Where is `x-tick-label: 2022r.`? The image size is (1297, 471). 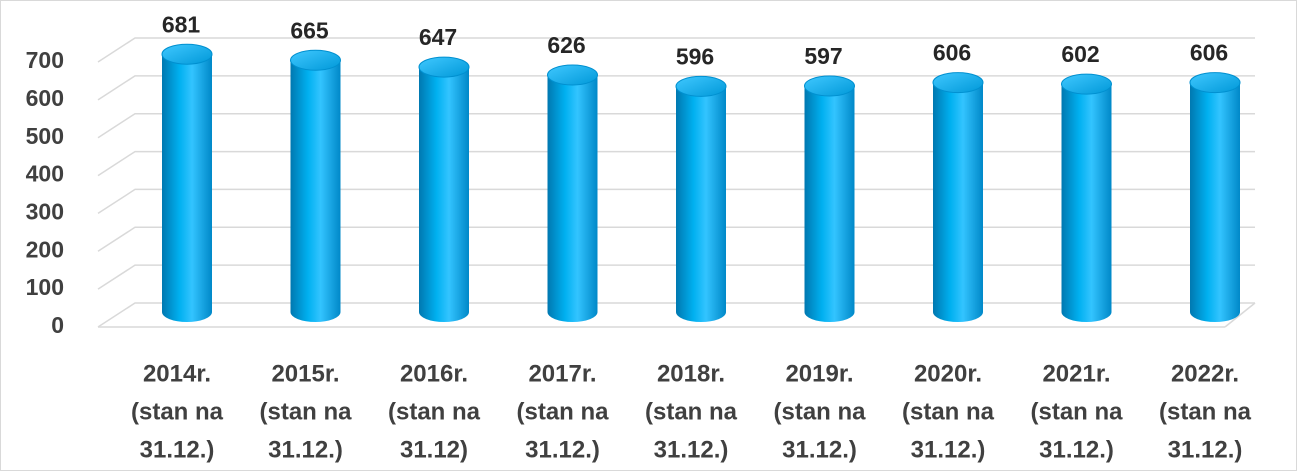
x-tick-label: 2022r. is located at coordinates (1205, 373).